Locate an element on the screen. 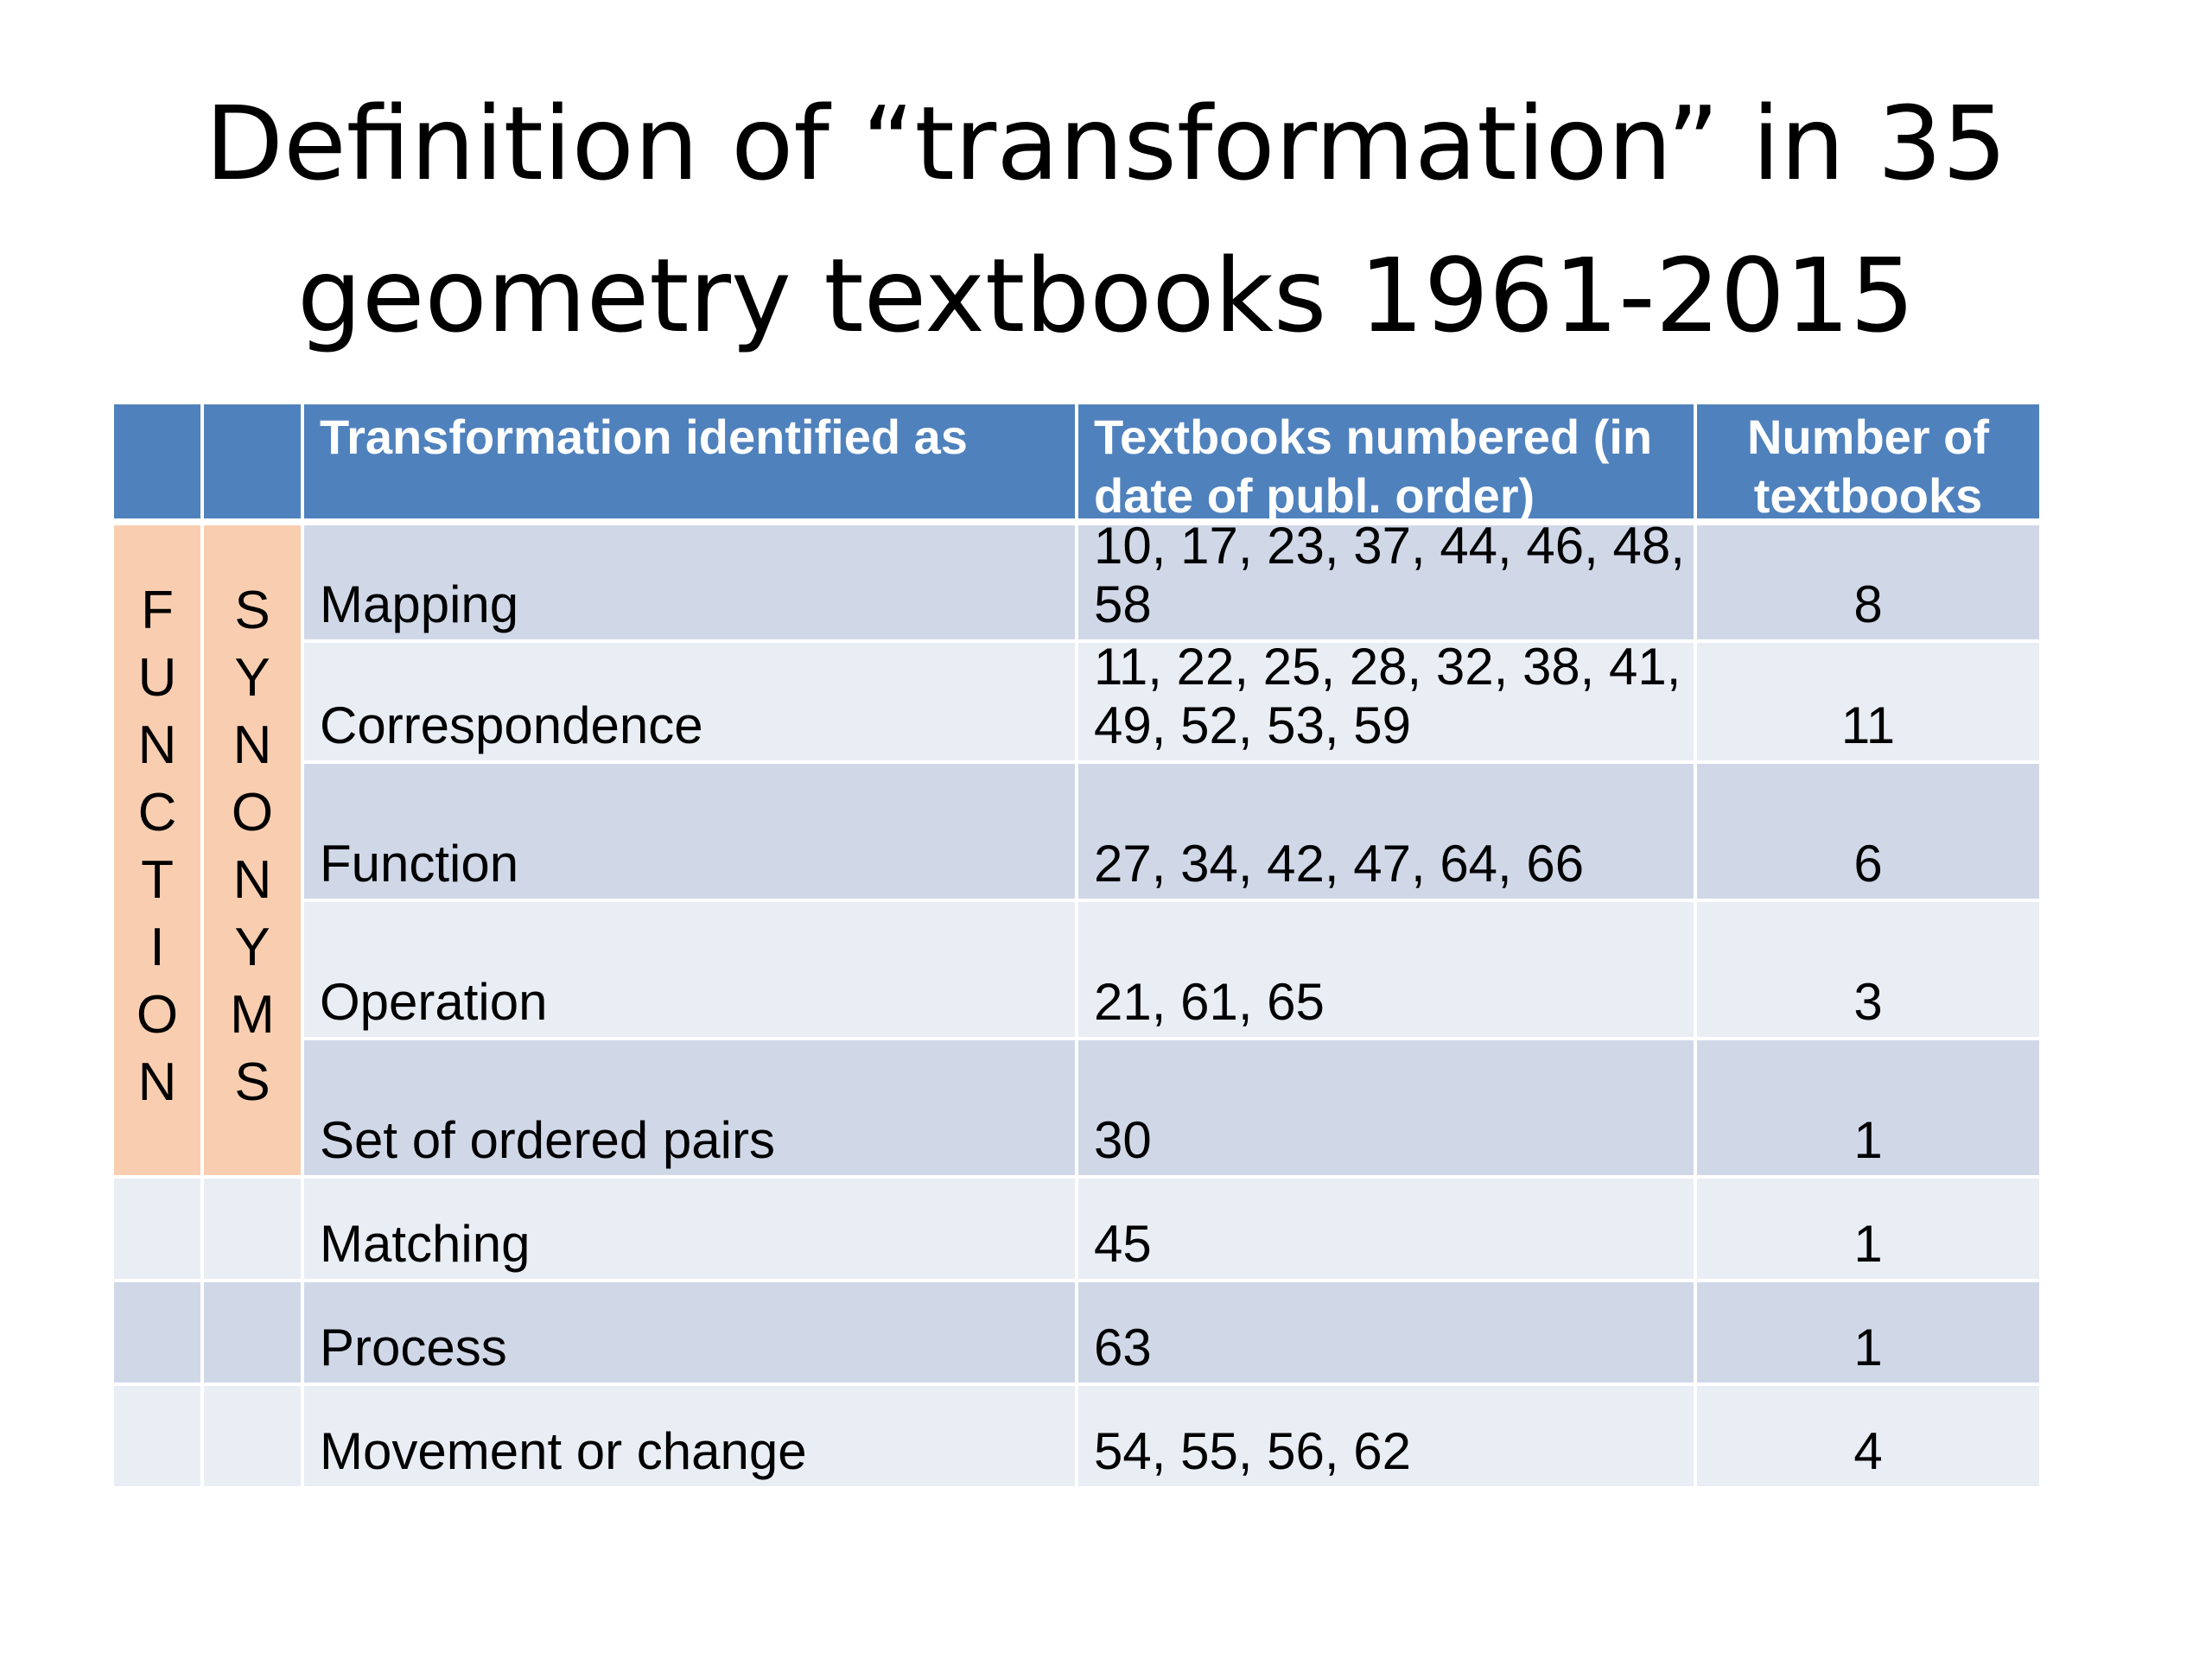  table-row: Mapping 10, 17, 23, 37, 44, 46, 48, 58 8 is located at coordinates (1076, 578).